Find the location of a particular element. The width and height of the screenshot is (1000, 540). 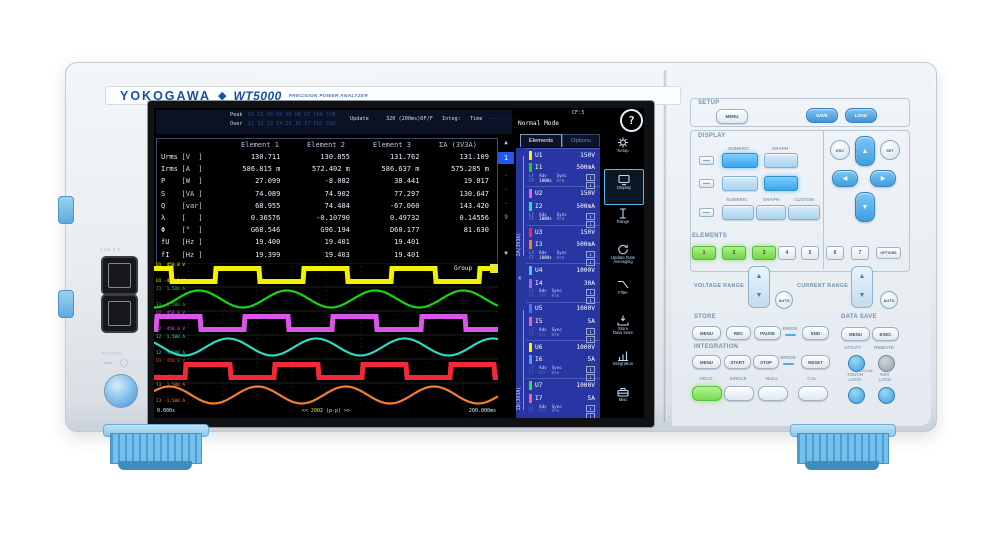

store-error-label: ERROR is located at coordinates (790, 328).